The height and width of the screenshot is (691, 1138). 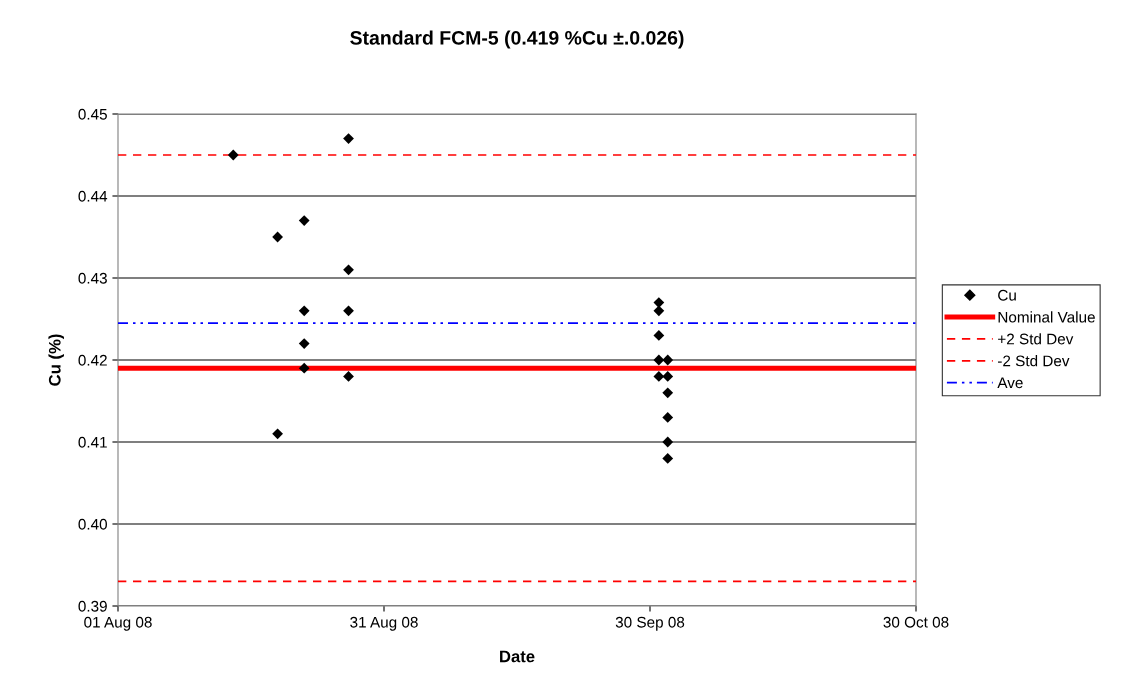 What do you see at coordinates (92, 114) in the screenshot?
I see `y-tick-label: 0.45` at bounding box center [92, 114].